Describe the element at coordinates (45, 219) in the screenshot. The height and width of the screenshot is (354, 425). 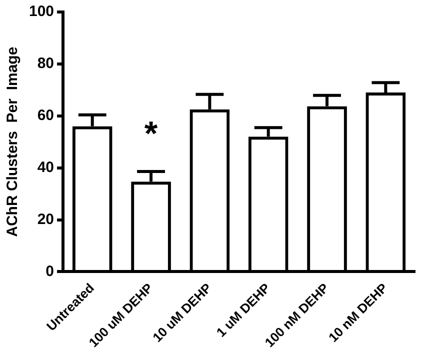
I see `y-tick-label: 20` at that location.